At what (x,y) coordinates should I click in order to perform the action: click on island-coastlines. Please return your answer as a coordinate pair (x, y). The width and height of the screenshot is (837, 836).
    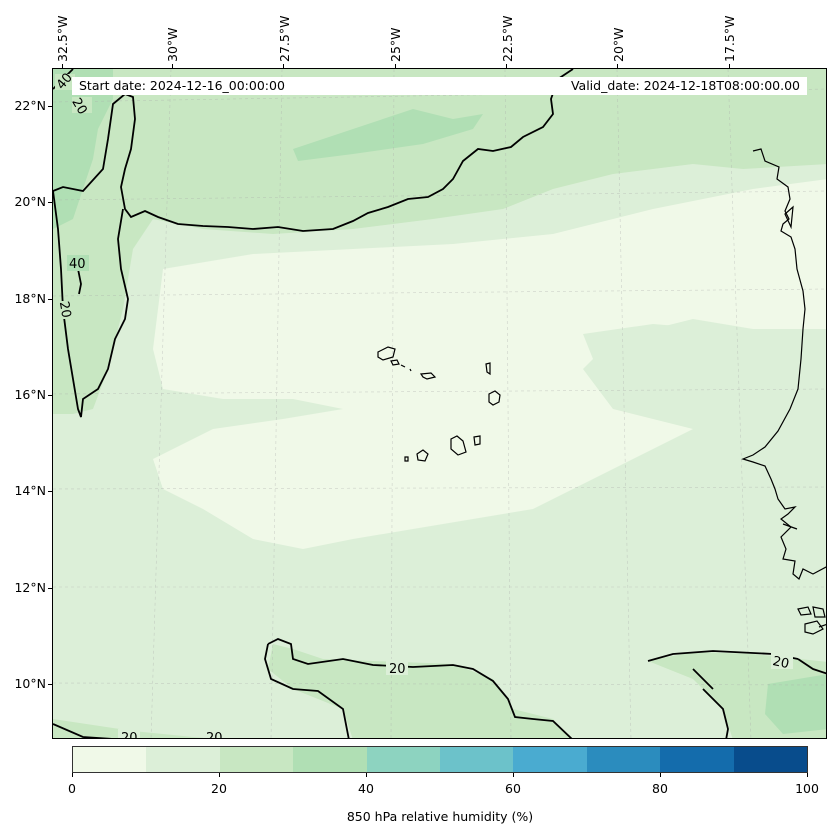
    Looking at the image, I should click on (439, 404).